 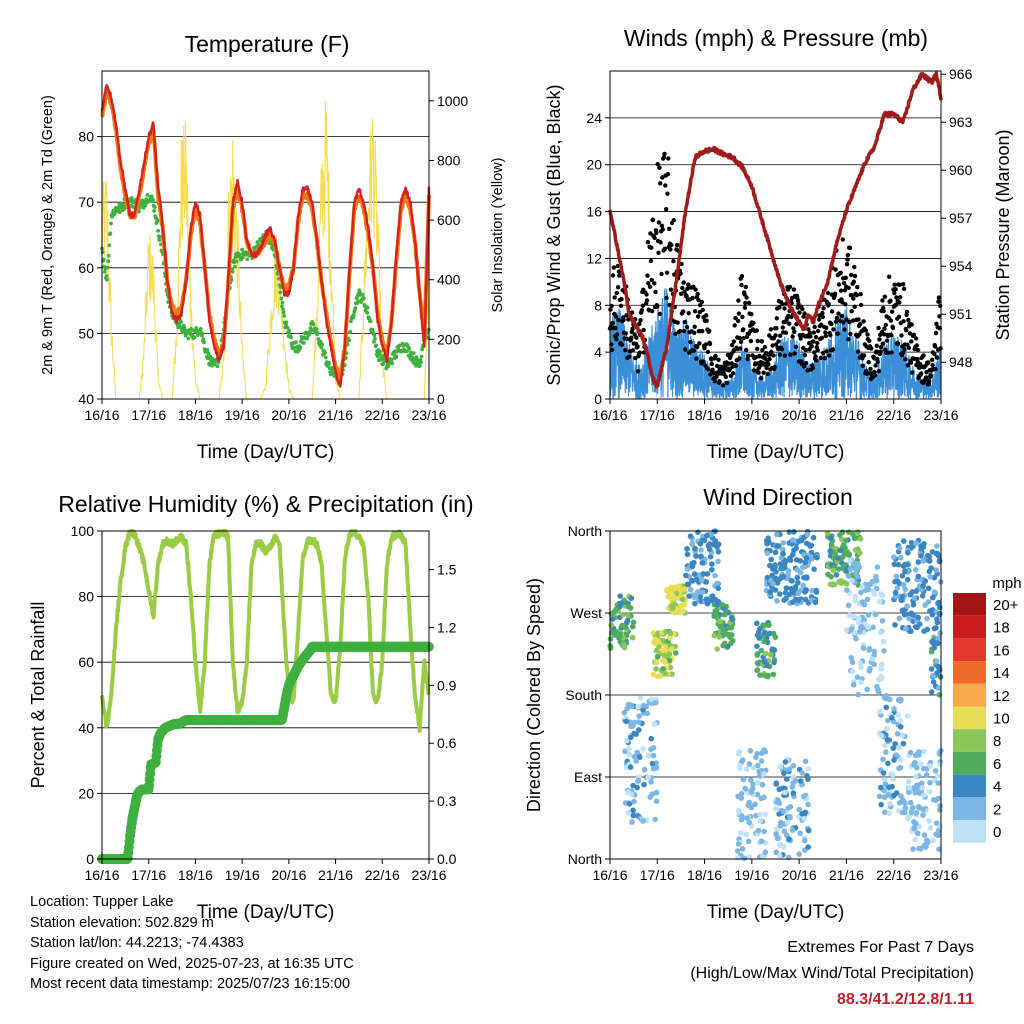 I want to click on colorbar-label: 14, so click(x=1001, y=673).